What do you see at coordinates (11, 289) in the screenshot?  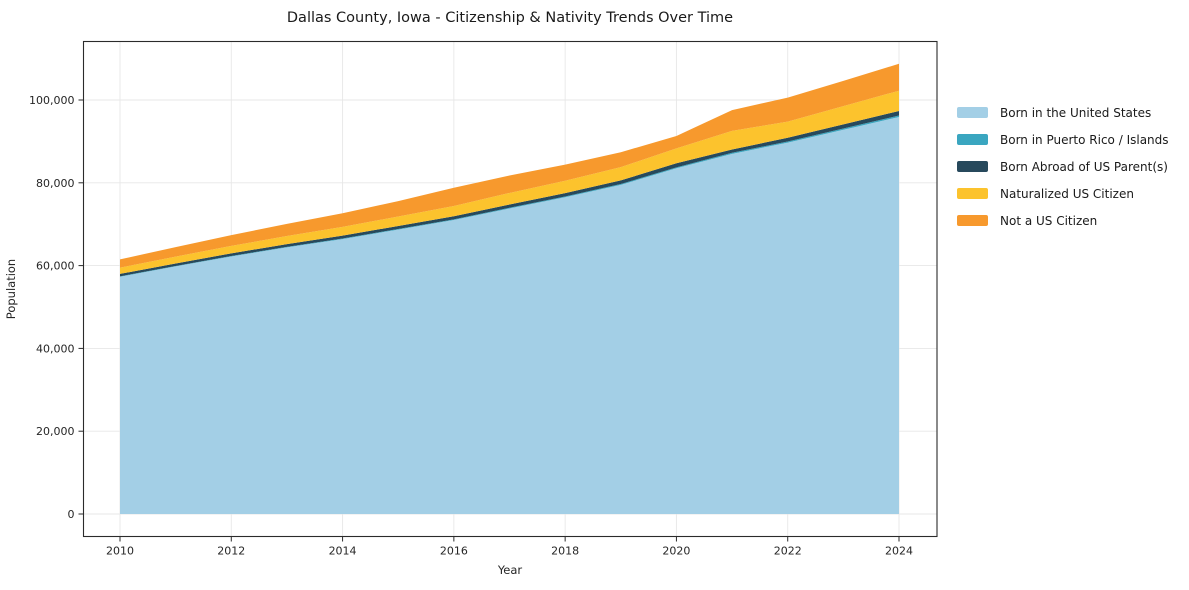 I see `y-axis-label: Population` at bounding box center [11, 289].